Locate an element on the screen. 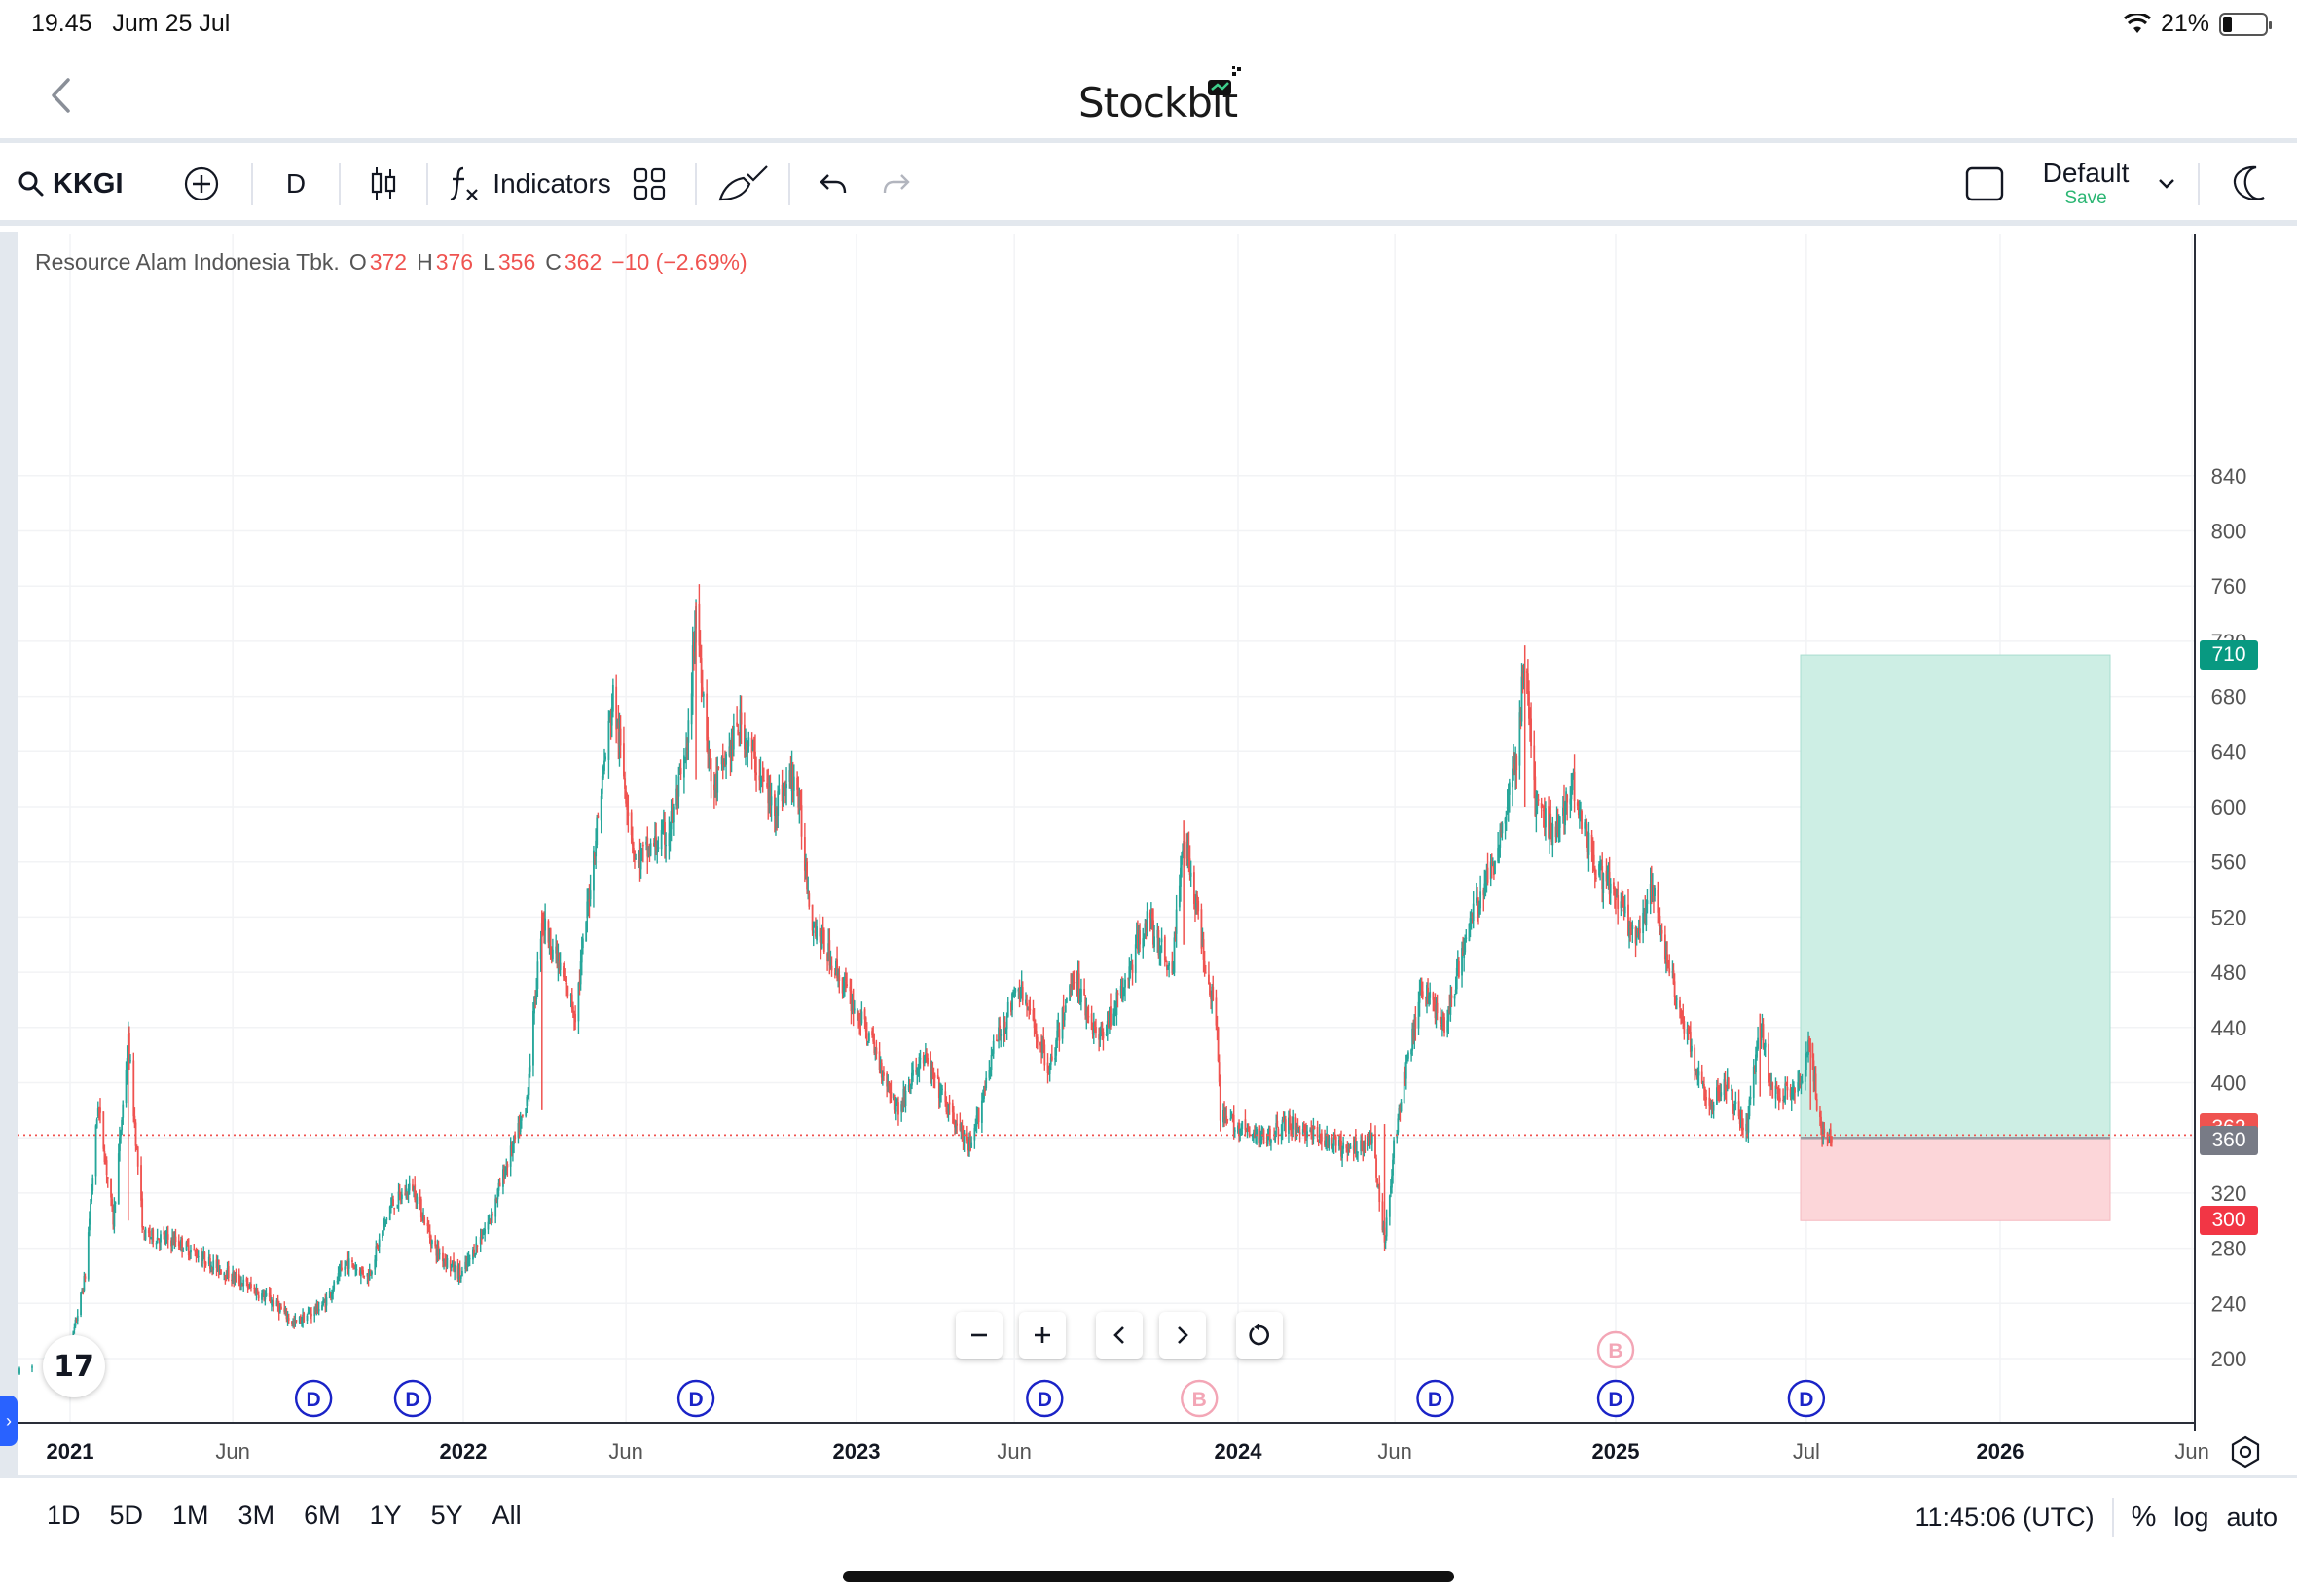 This screenshot has height=1596, width=2297. redo-button is located at coordinates (896, 184).